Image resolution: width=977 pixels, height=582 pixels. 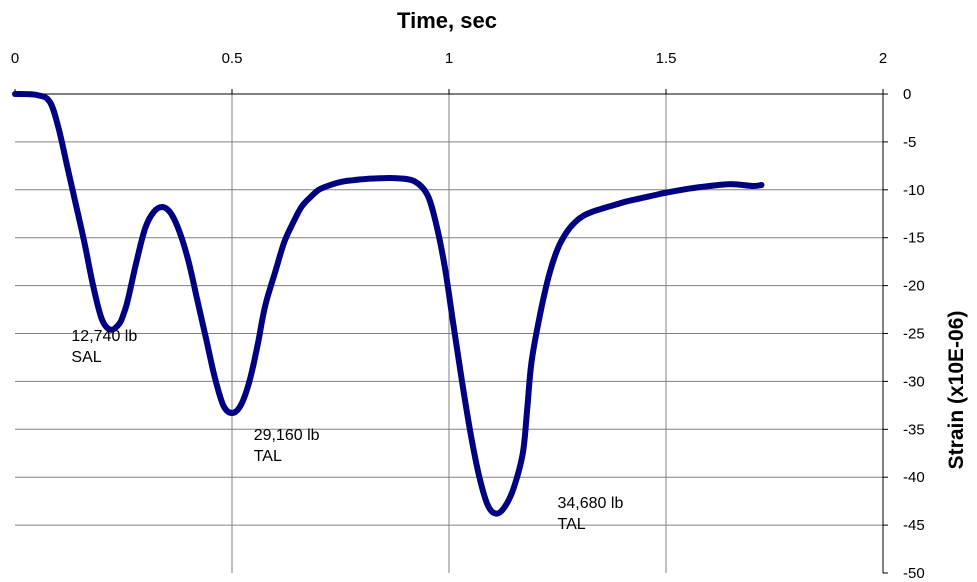 What do you see at coordinates (907, 94) in the screenshot?
I see `y-tick-label: 0` at bounding box center [907, 94].